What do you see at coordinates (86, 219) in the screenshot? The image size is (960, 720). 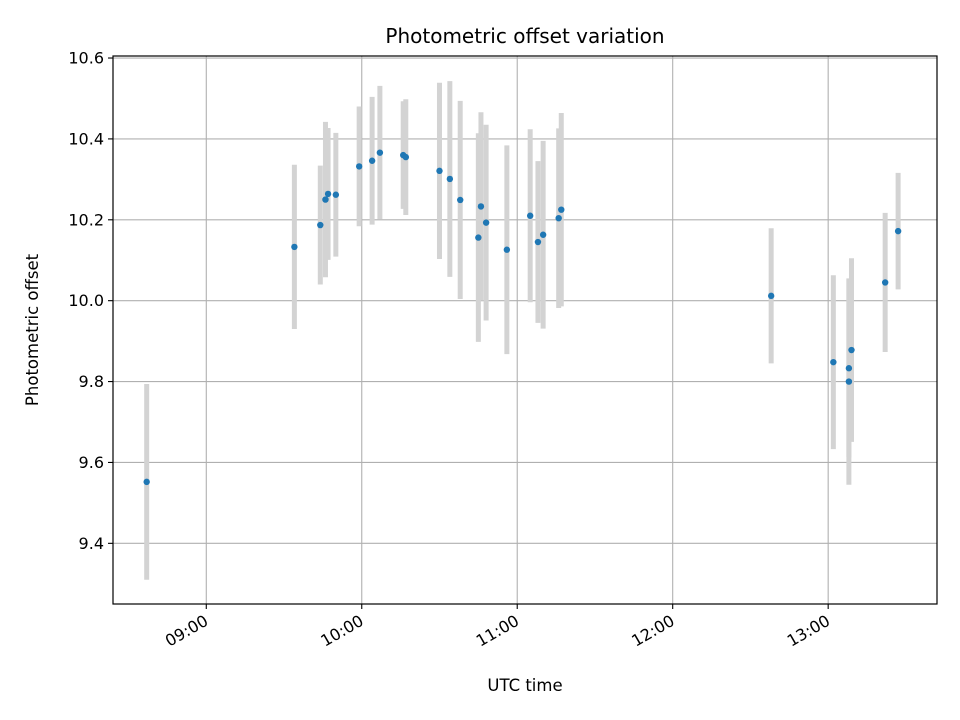 I see `y-tick-label: 10.2` at bounding box center [86, 219].